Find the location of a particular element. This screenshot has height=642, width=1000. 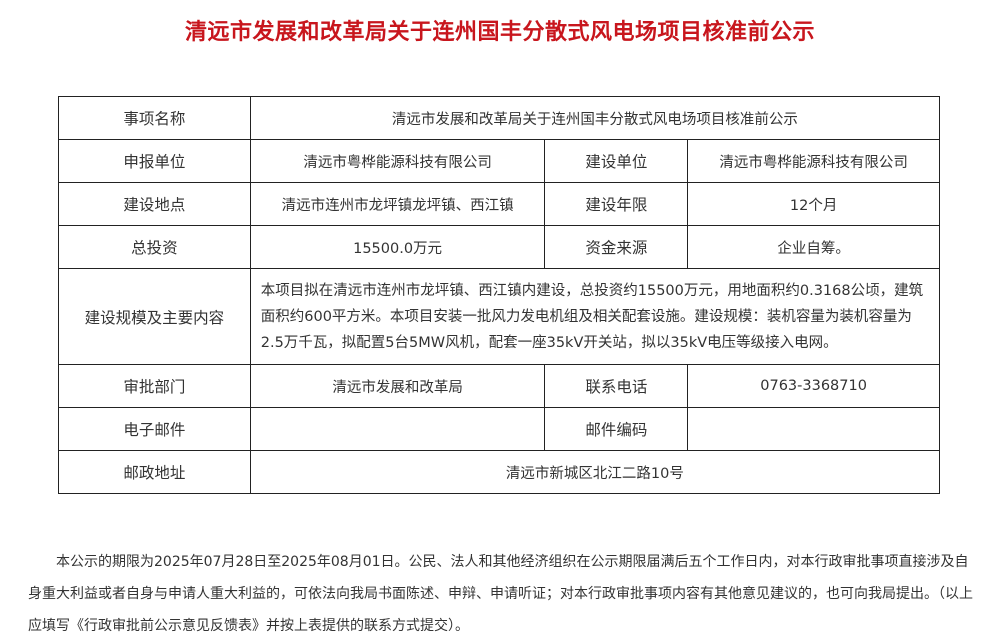

table-row: 申报单位 清远市粤桦能源科技有限公司 建设单位 清远市粤桦能源科技有限公司 is located at coordinates (499, 161).